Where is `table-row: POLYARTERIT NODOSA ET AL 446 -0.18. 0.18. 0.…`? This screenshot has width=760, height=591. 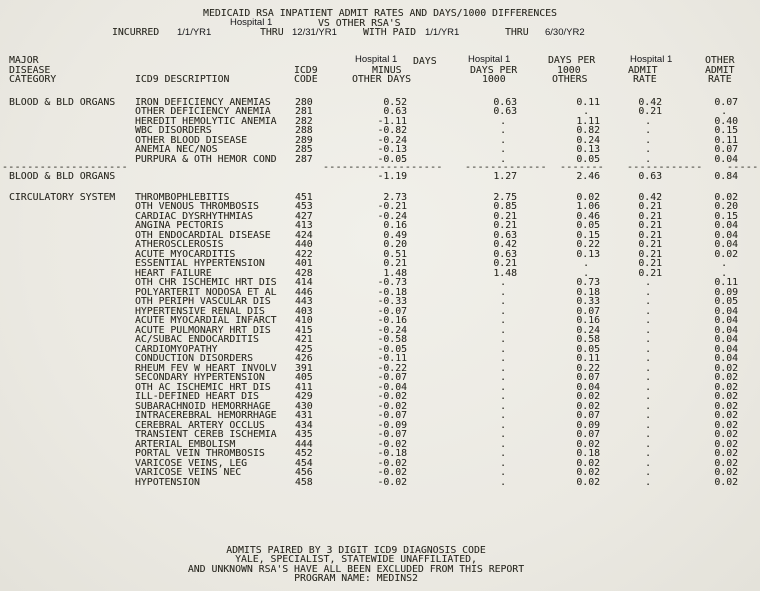
table-row: POLYARTERIT NODOSA ET AL 446 -0.18. 0.18. 0.… is located at coordinates (380, 293).